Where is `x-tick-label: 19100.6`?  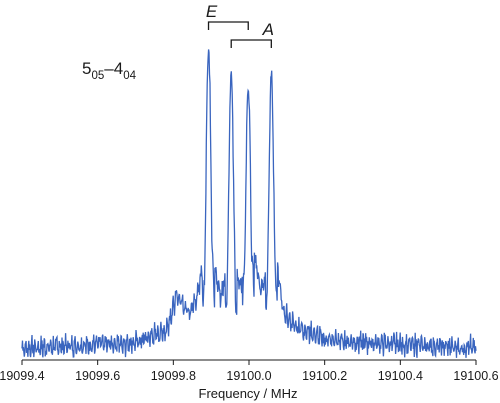
x-tick-label: 19100.6 is located at coordinates (475, 376).